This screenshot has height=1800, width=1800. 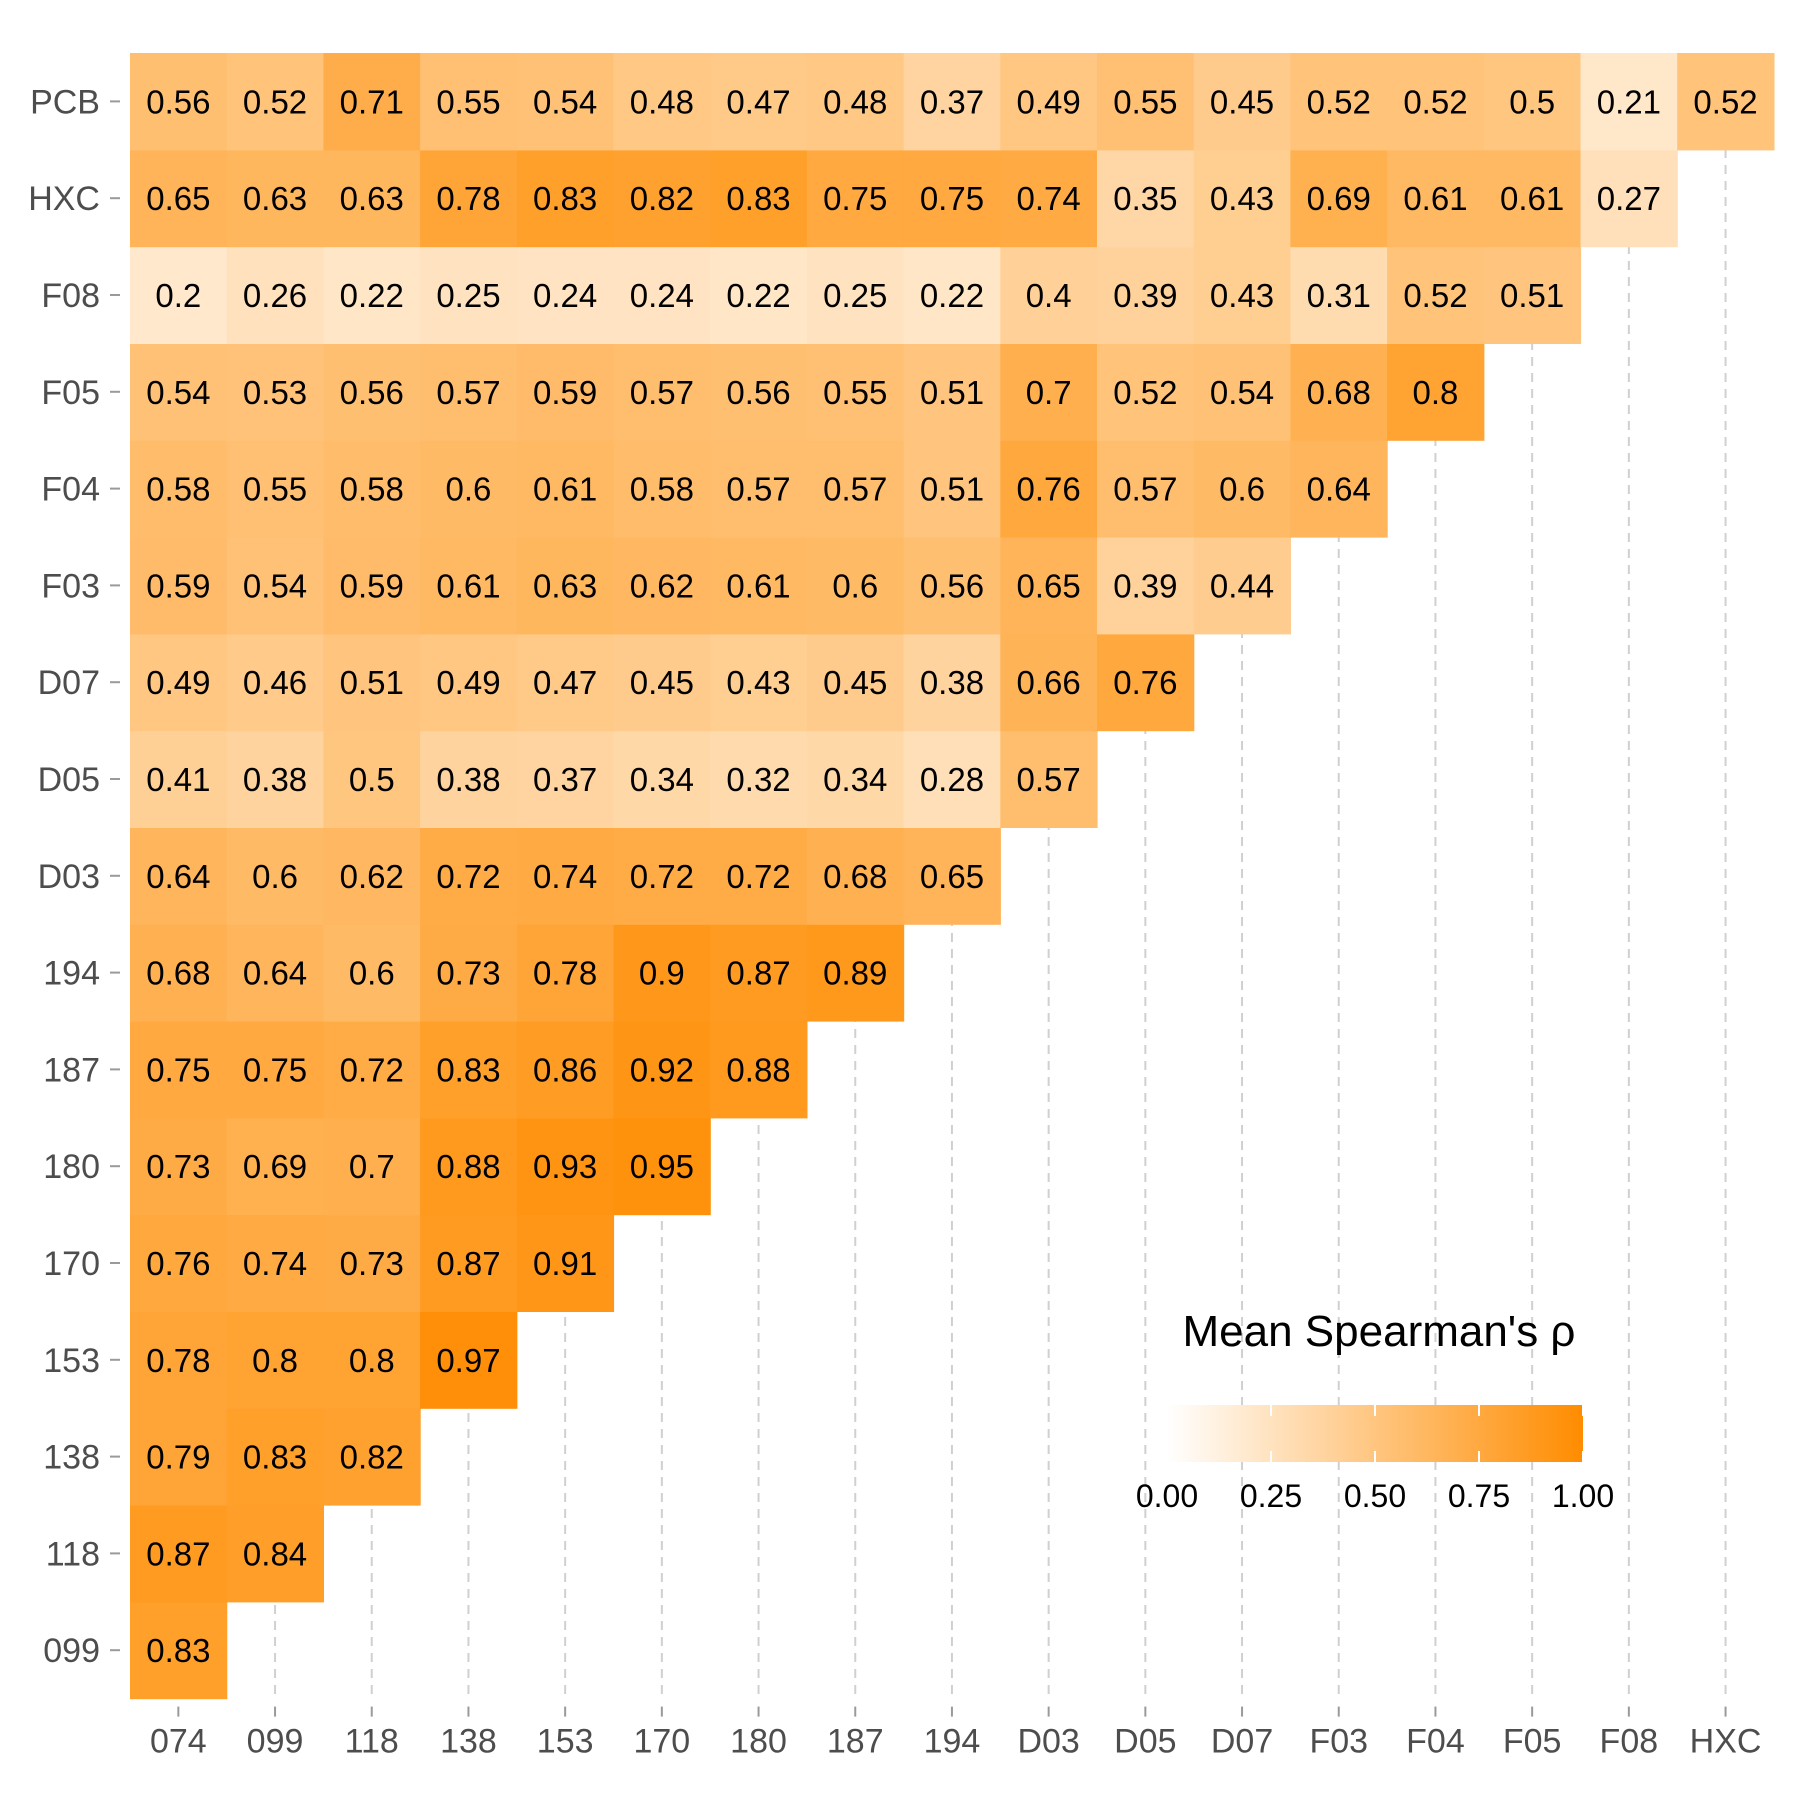 I want to click on cell-value-label: 0.26, so click(x=275, y=295).